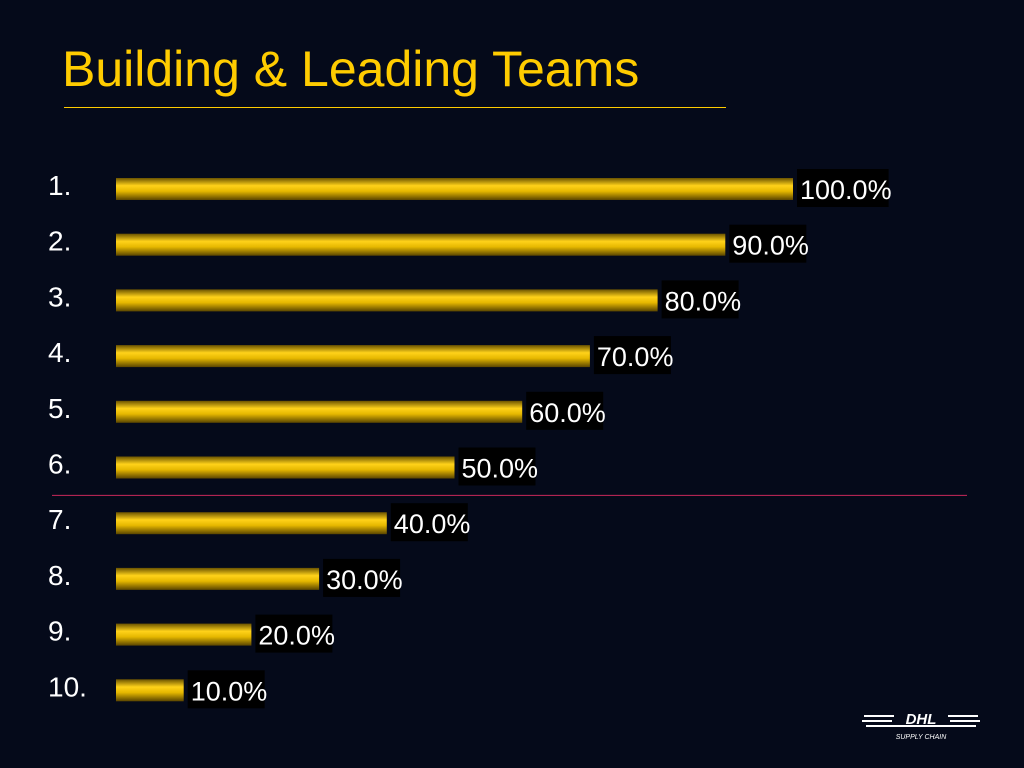  Describe the element at coordinates (59, 519) in the screenshot. I see `category-label: 7.` at that location.